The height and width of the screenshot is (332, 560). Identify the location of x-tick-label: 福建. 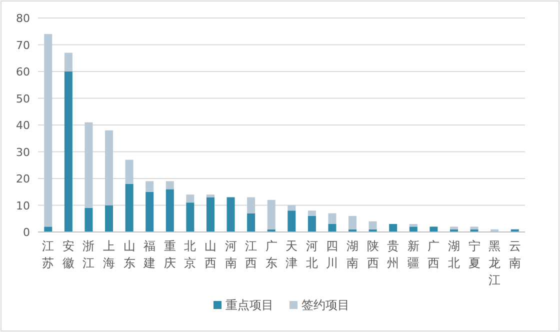
(149, 254).